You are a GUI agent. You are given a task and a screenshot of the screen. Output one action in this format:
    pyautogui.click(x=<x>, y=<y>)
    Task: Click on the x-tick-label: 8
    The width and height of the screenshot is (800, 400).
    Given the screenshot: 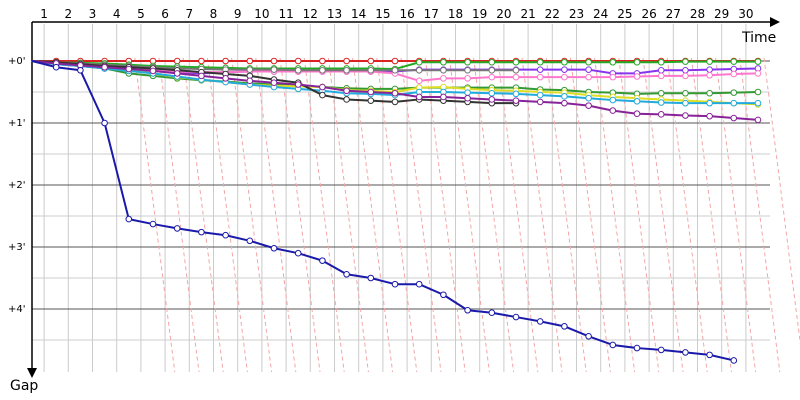 What is the action you would take?
    pyautogui.click(x=214, y=14)
    